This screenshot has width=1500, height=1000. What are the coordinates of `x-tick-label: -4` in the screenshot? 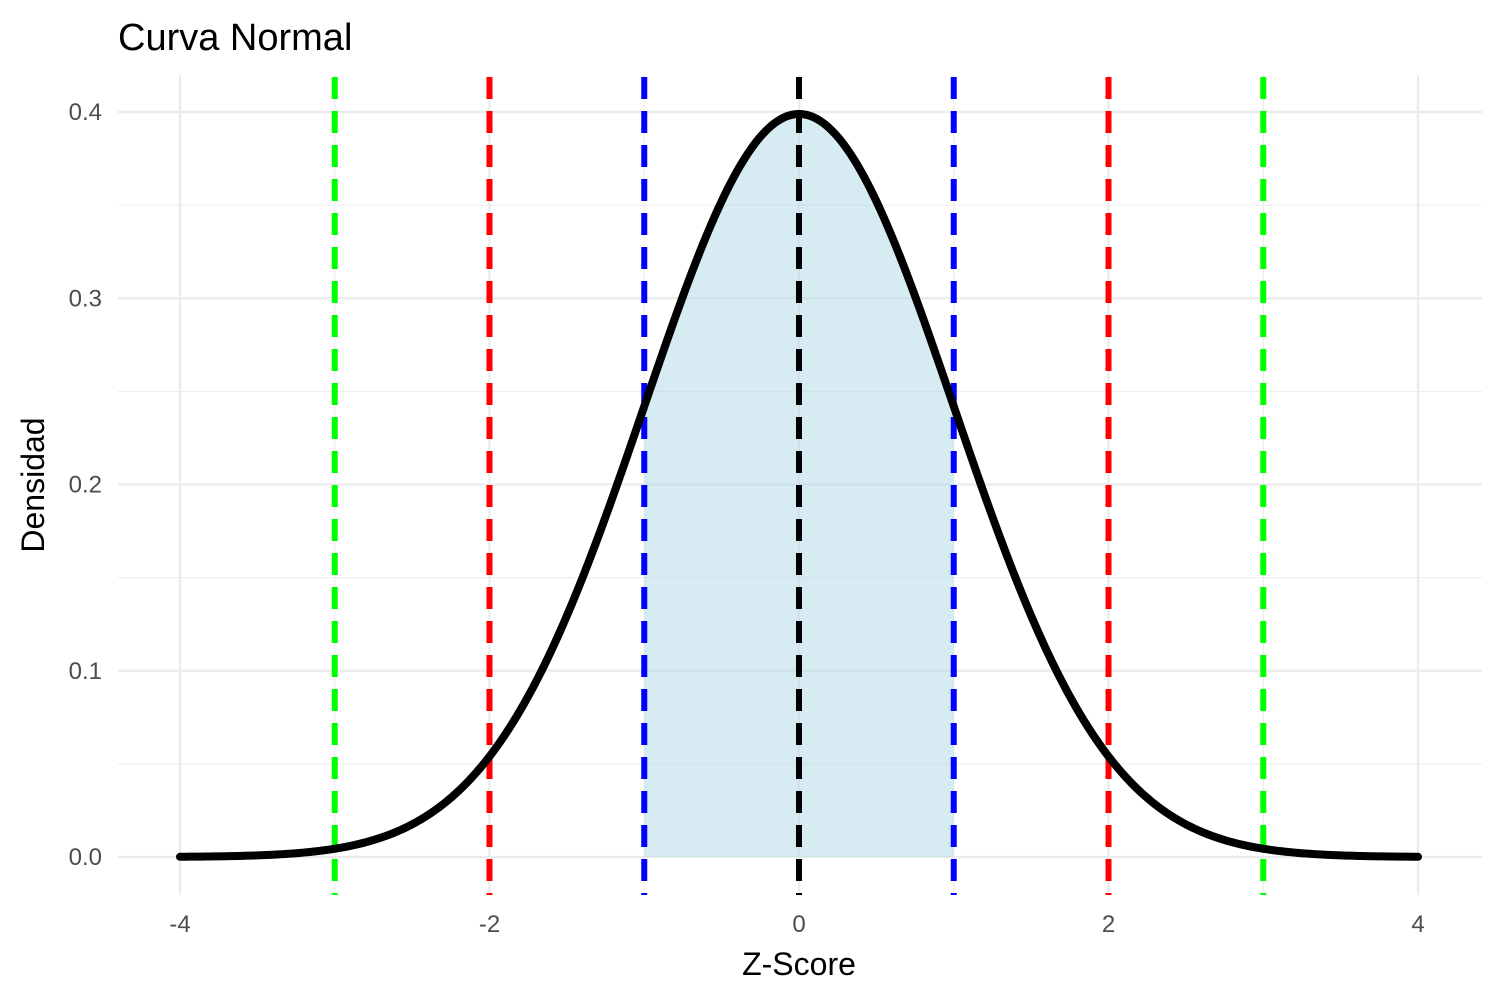 It's located at (179, 924).